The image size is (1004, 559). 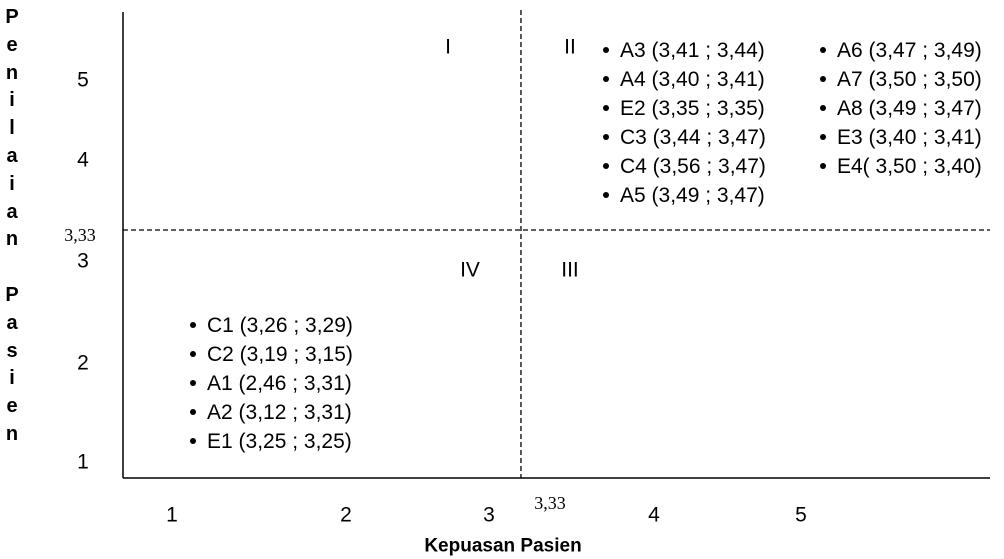 What do you see at coordinates (12, 268) in the screenshot?
I see `y-axis-title-space` at bounding box center [12, 268].